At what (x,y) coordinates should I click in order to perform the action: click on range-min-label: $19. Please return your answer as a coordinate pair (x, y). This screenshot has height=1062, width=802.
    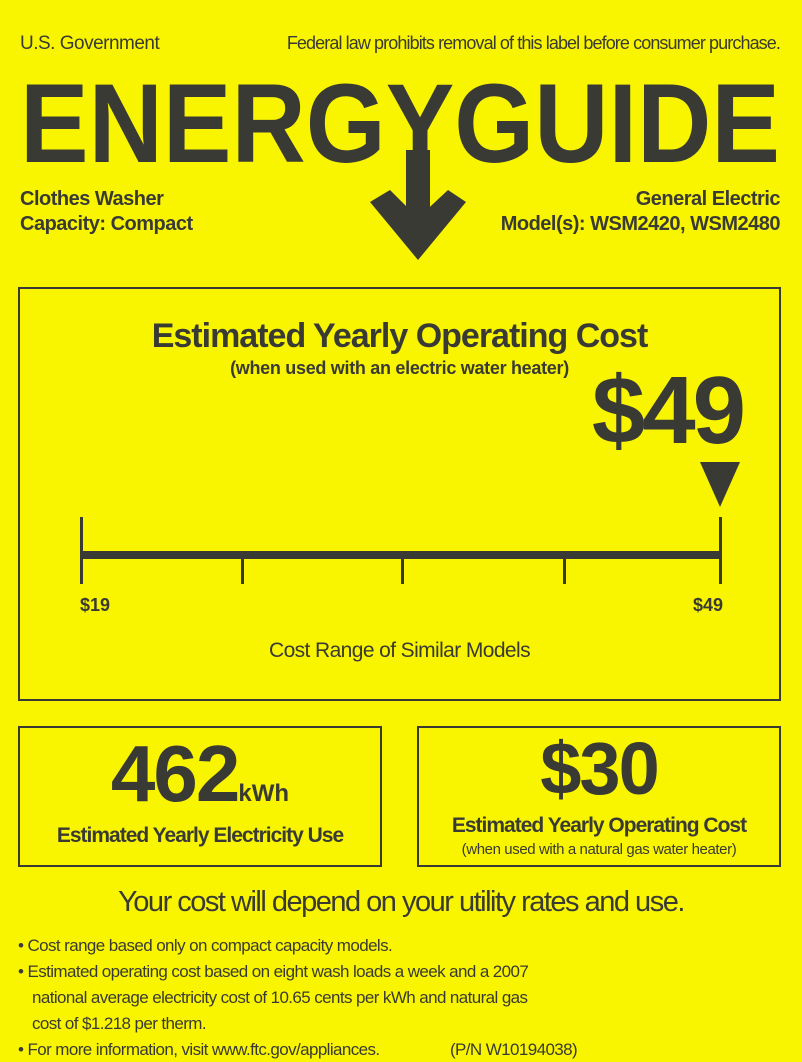
    Looking at the image, I should click on (95, 605).